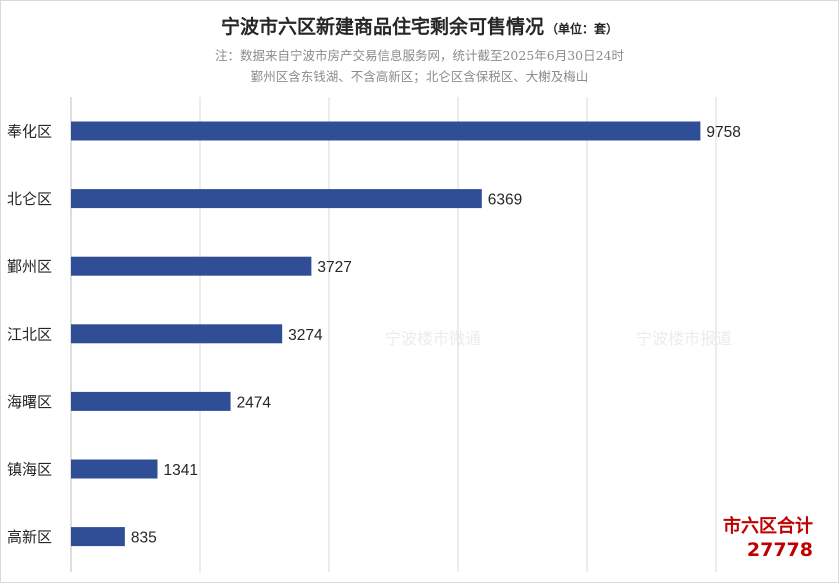  I want to click on data-label: 9758, so click(723, 132).